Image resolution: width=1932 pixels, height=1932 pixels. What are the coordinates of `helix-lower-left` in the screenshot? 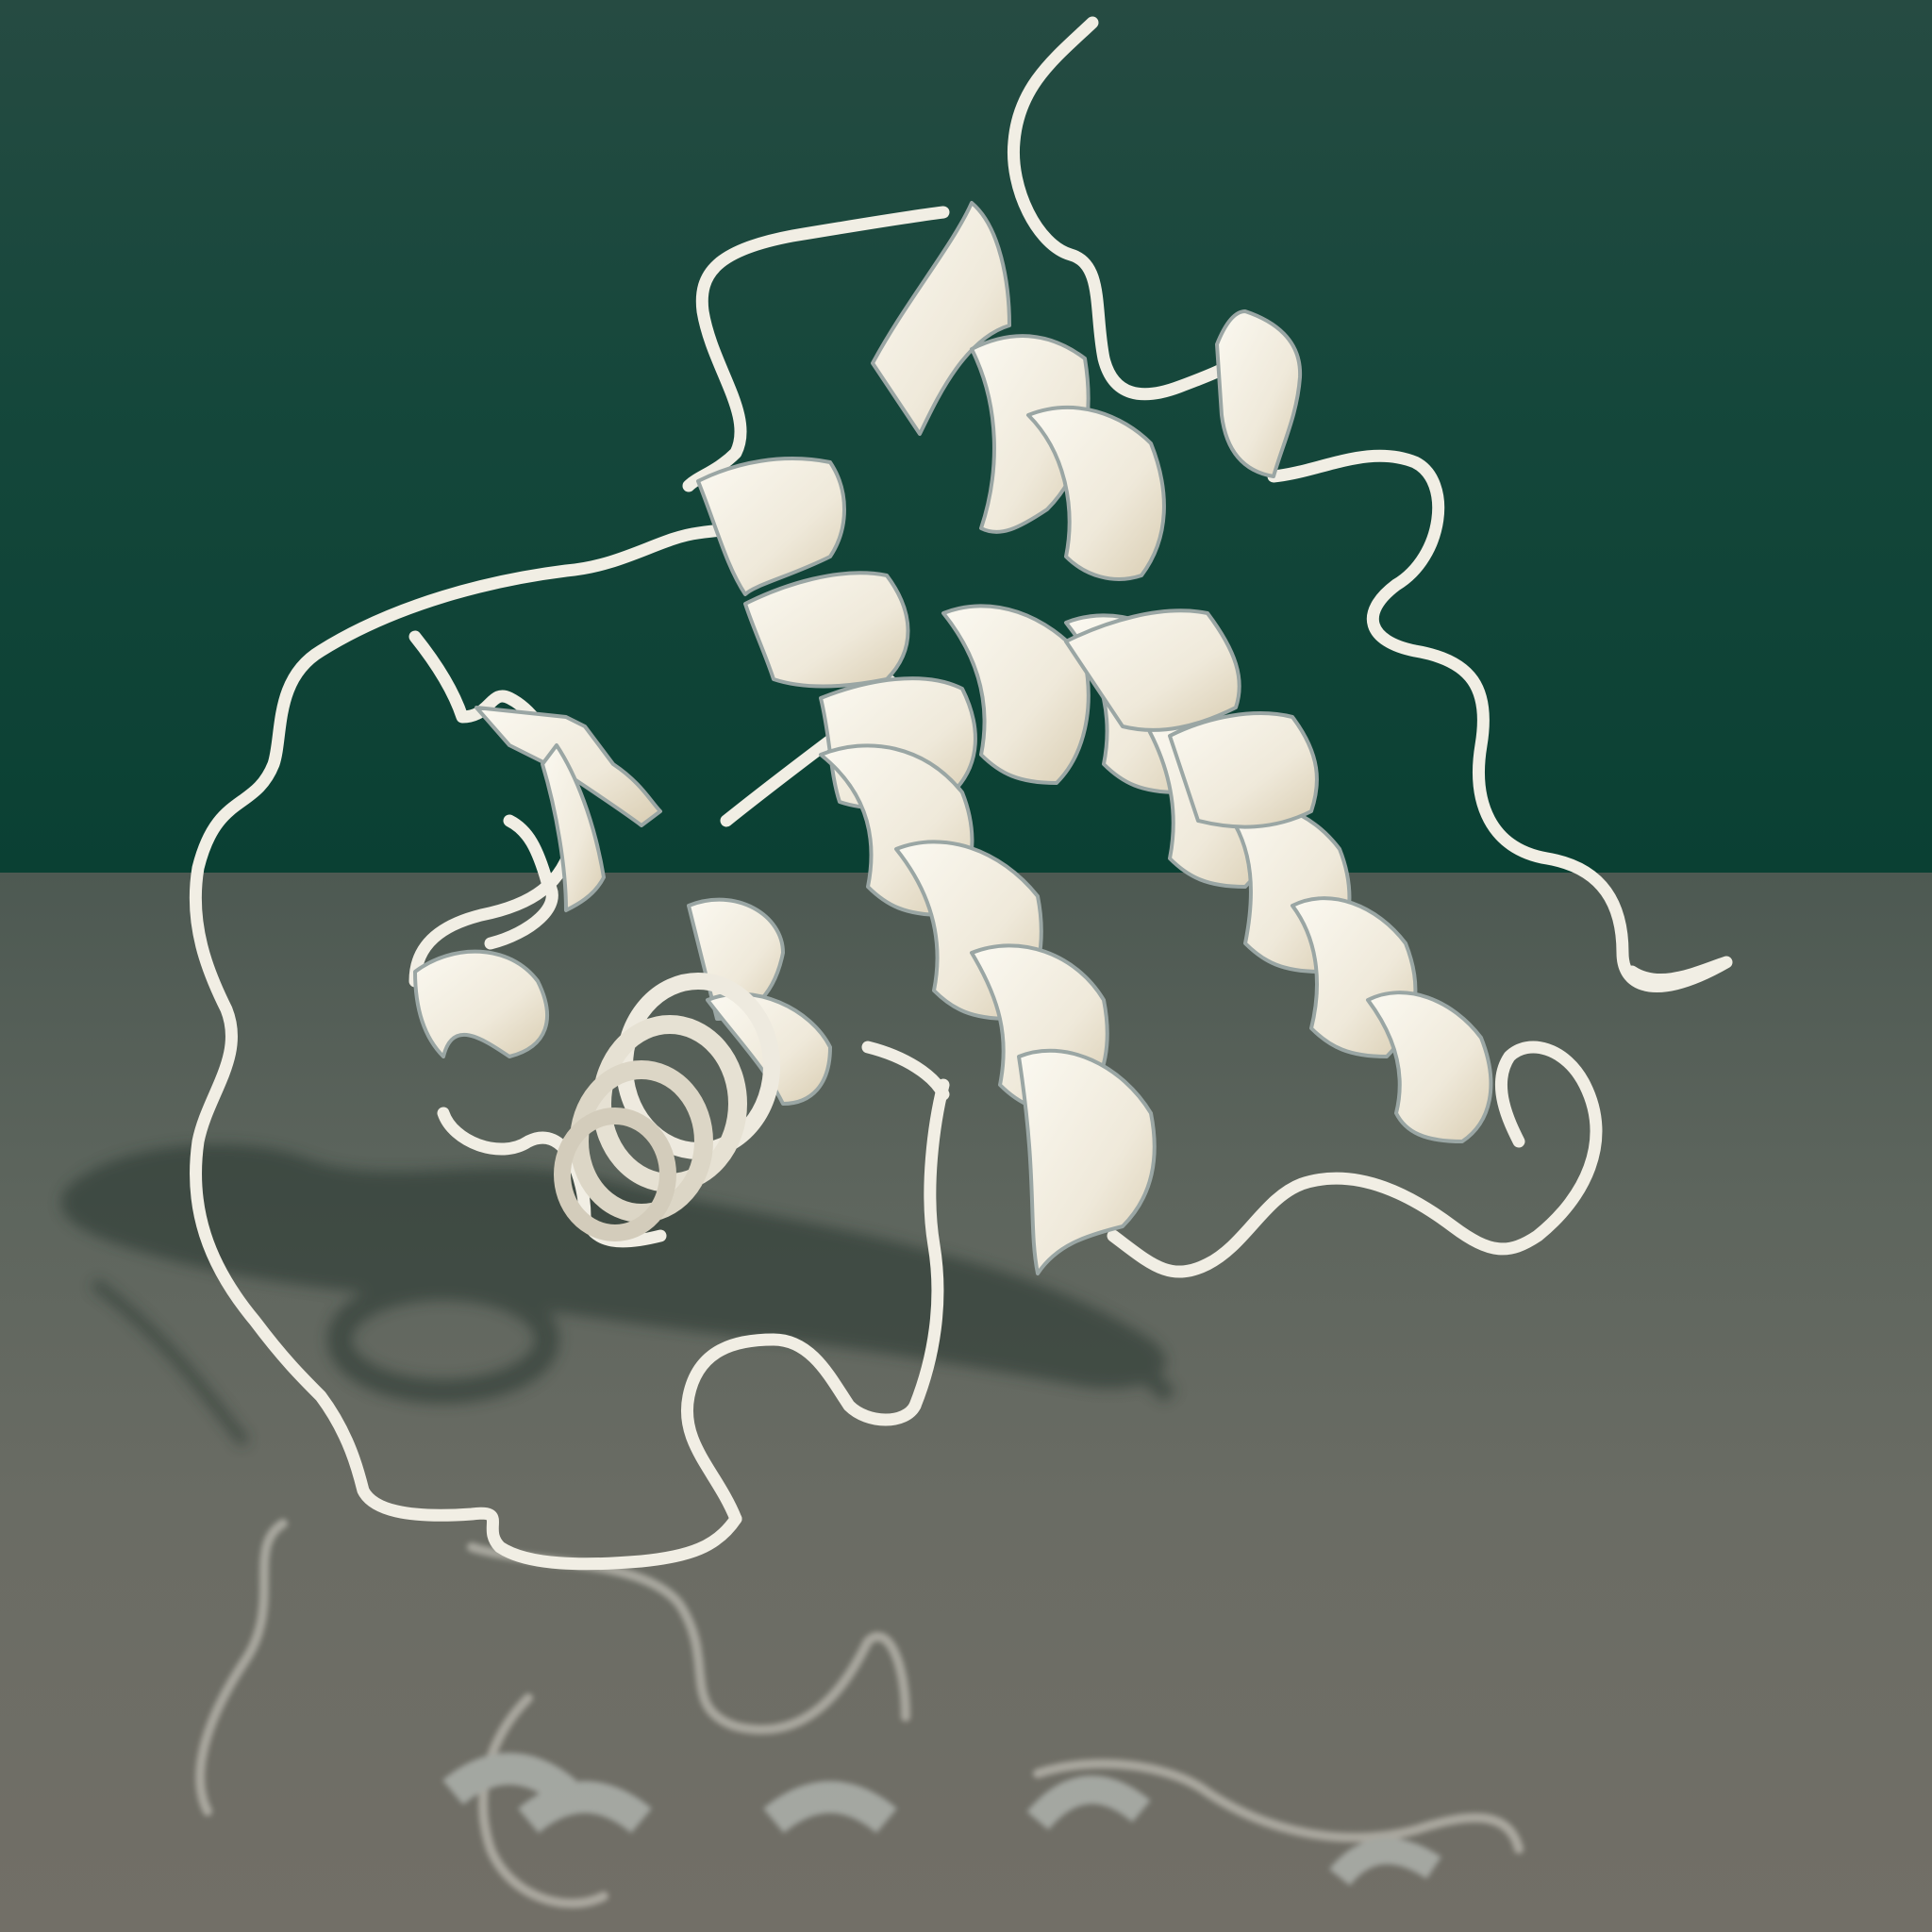 It's located at (622, 1069).